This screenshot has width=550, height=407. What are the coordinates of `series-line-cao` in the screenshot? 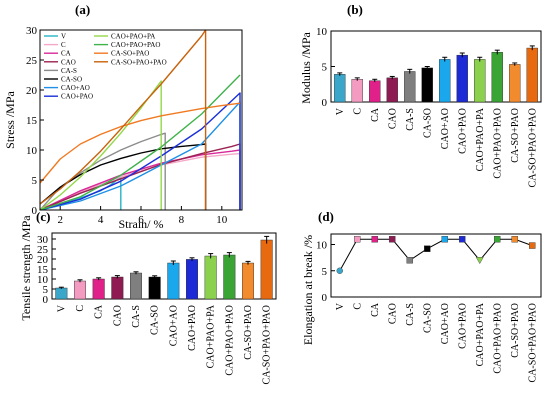 It's located at (140, 176).